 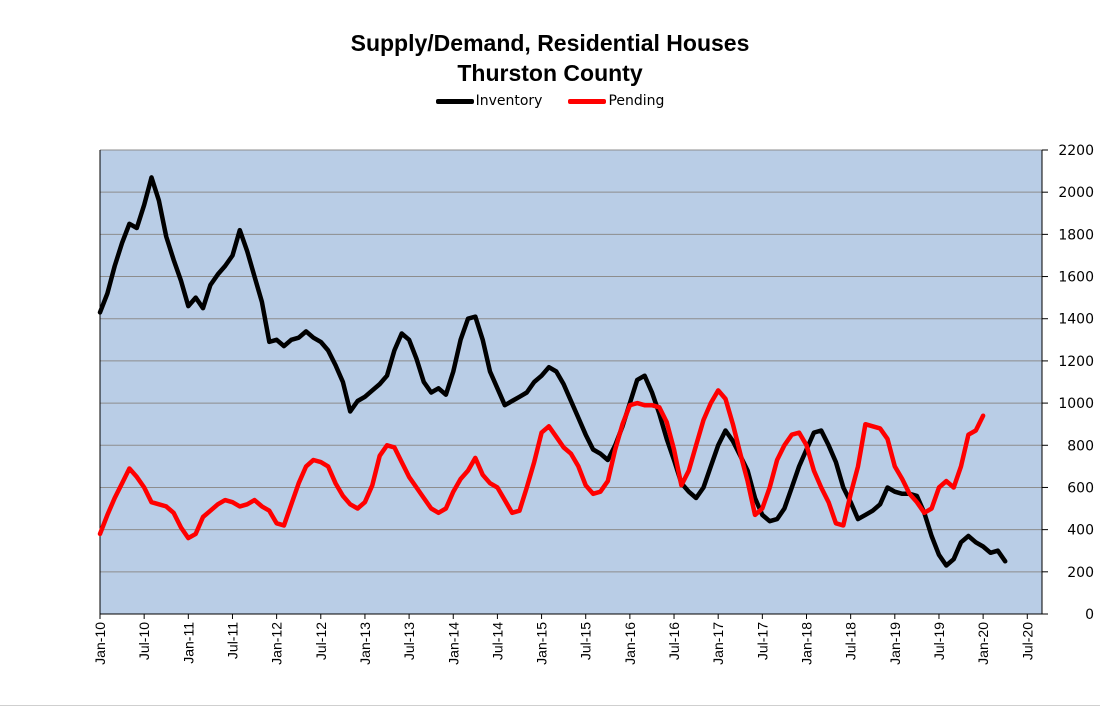 I want to click on chart-title-line-2: Thurston County, so click(x=550, y=73).